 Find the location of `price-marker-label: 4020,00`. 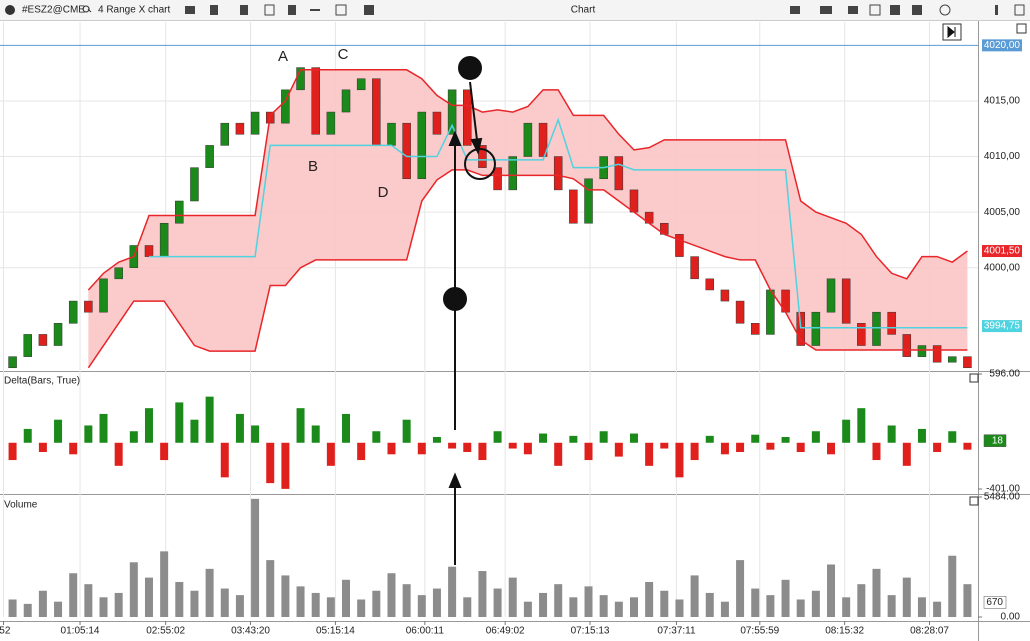

price-marker-label: 4020,00 is located at coordinates (1002, 45).